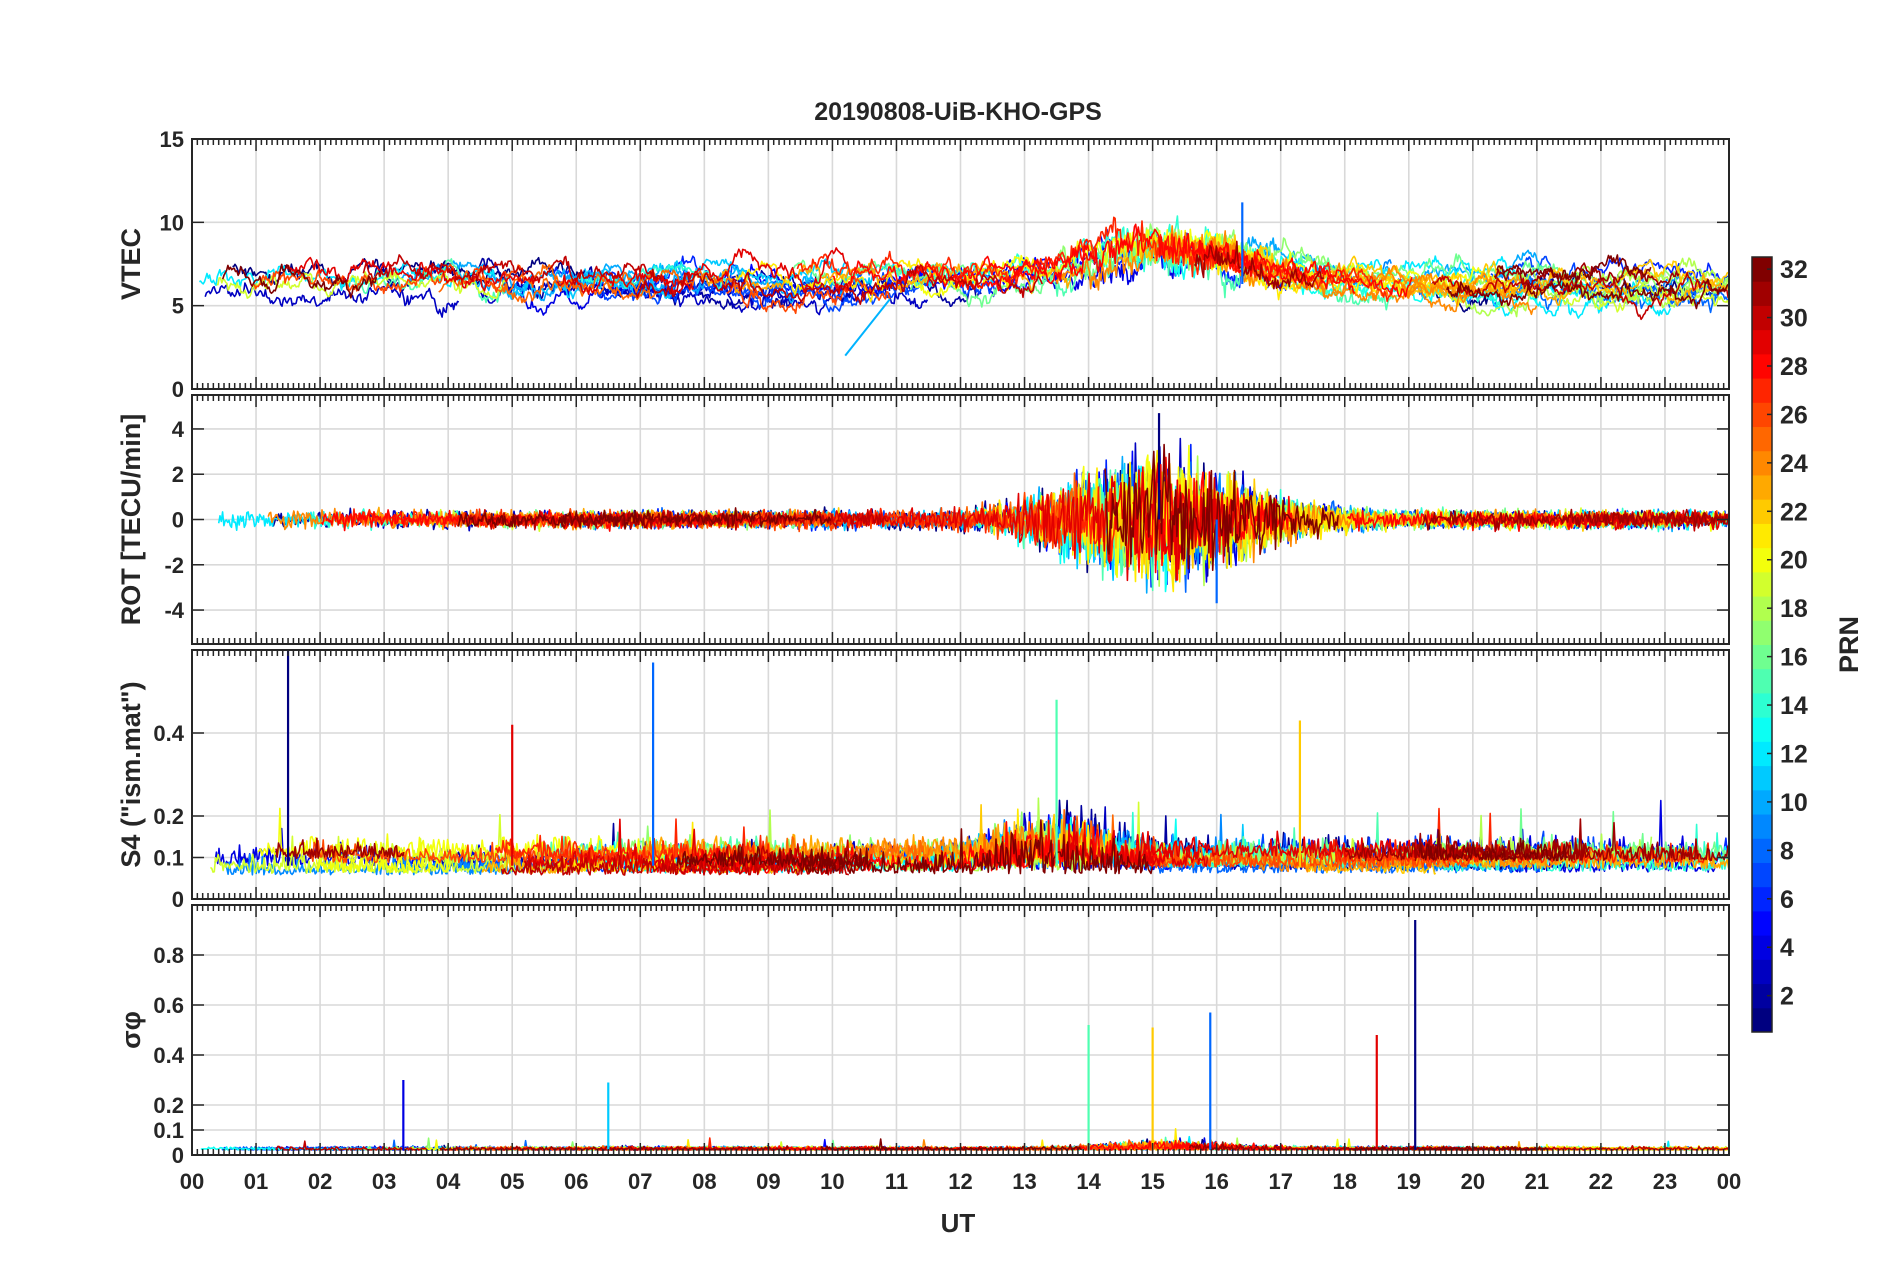 The height and width of the screenshot is (1272, 1902). What do you see at coordinates (384, 1181) in the screenshot?
I see `xtick-label-3: 03` at bounding box center [384, 1181].